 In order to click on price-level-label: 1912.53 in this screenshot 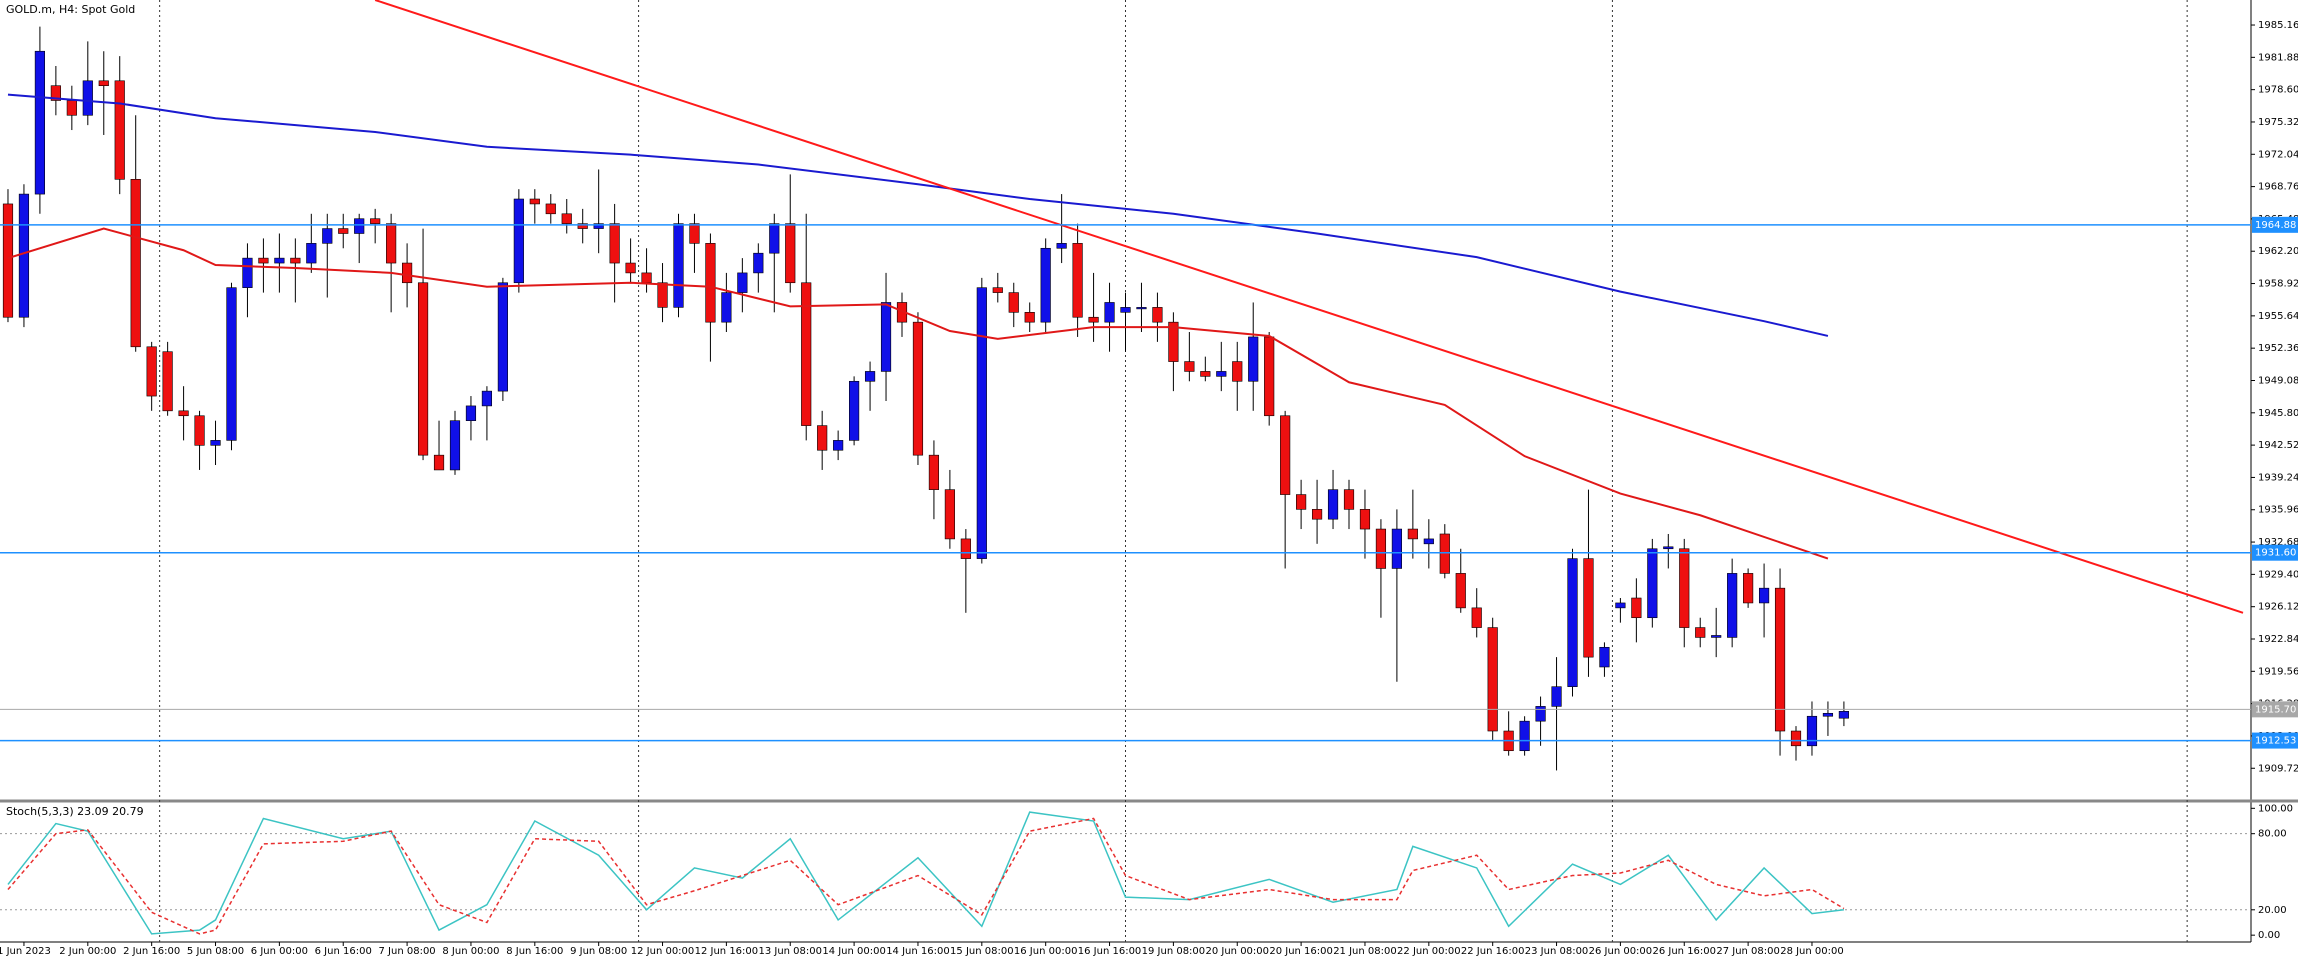, I will do `click(2275, 741)`.